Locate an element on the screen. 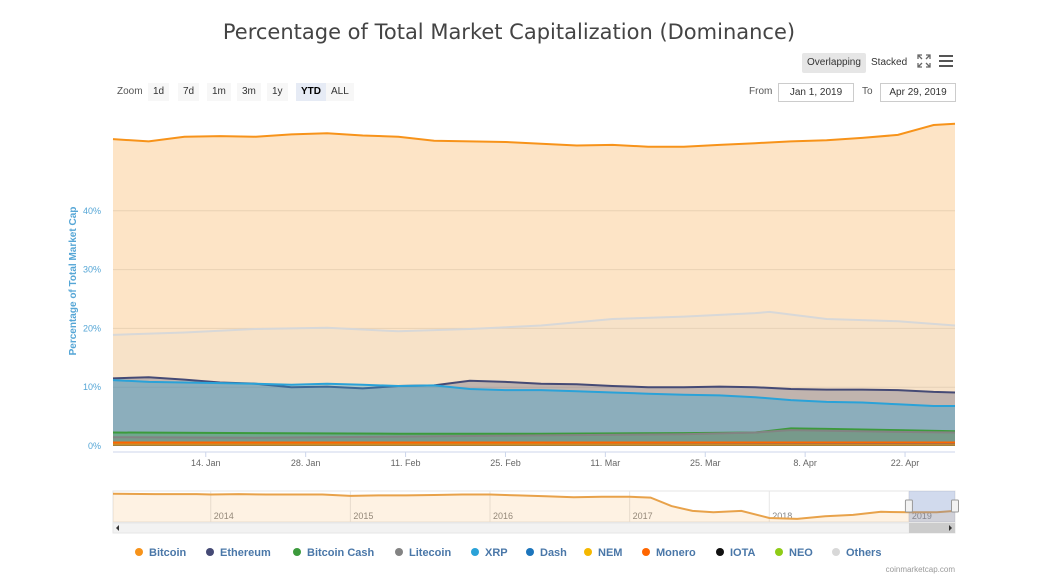  legend-item-litecoin: Litecoin is located at coordinates (423, 553).